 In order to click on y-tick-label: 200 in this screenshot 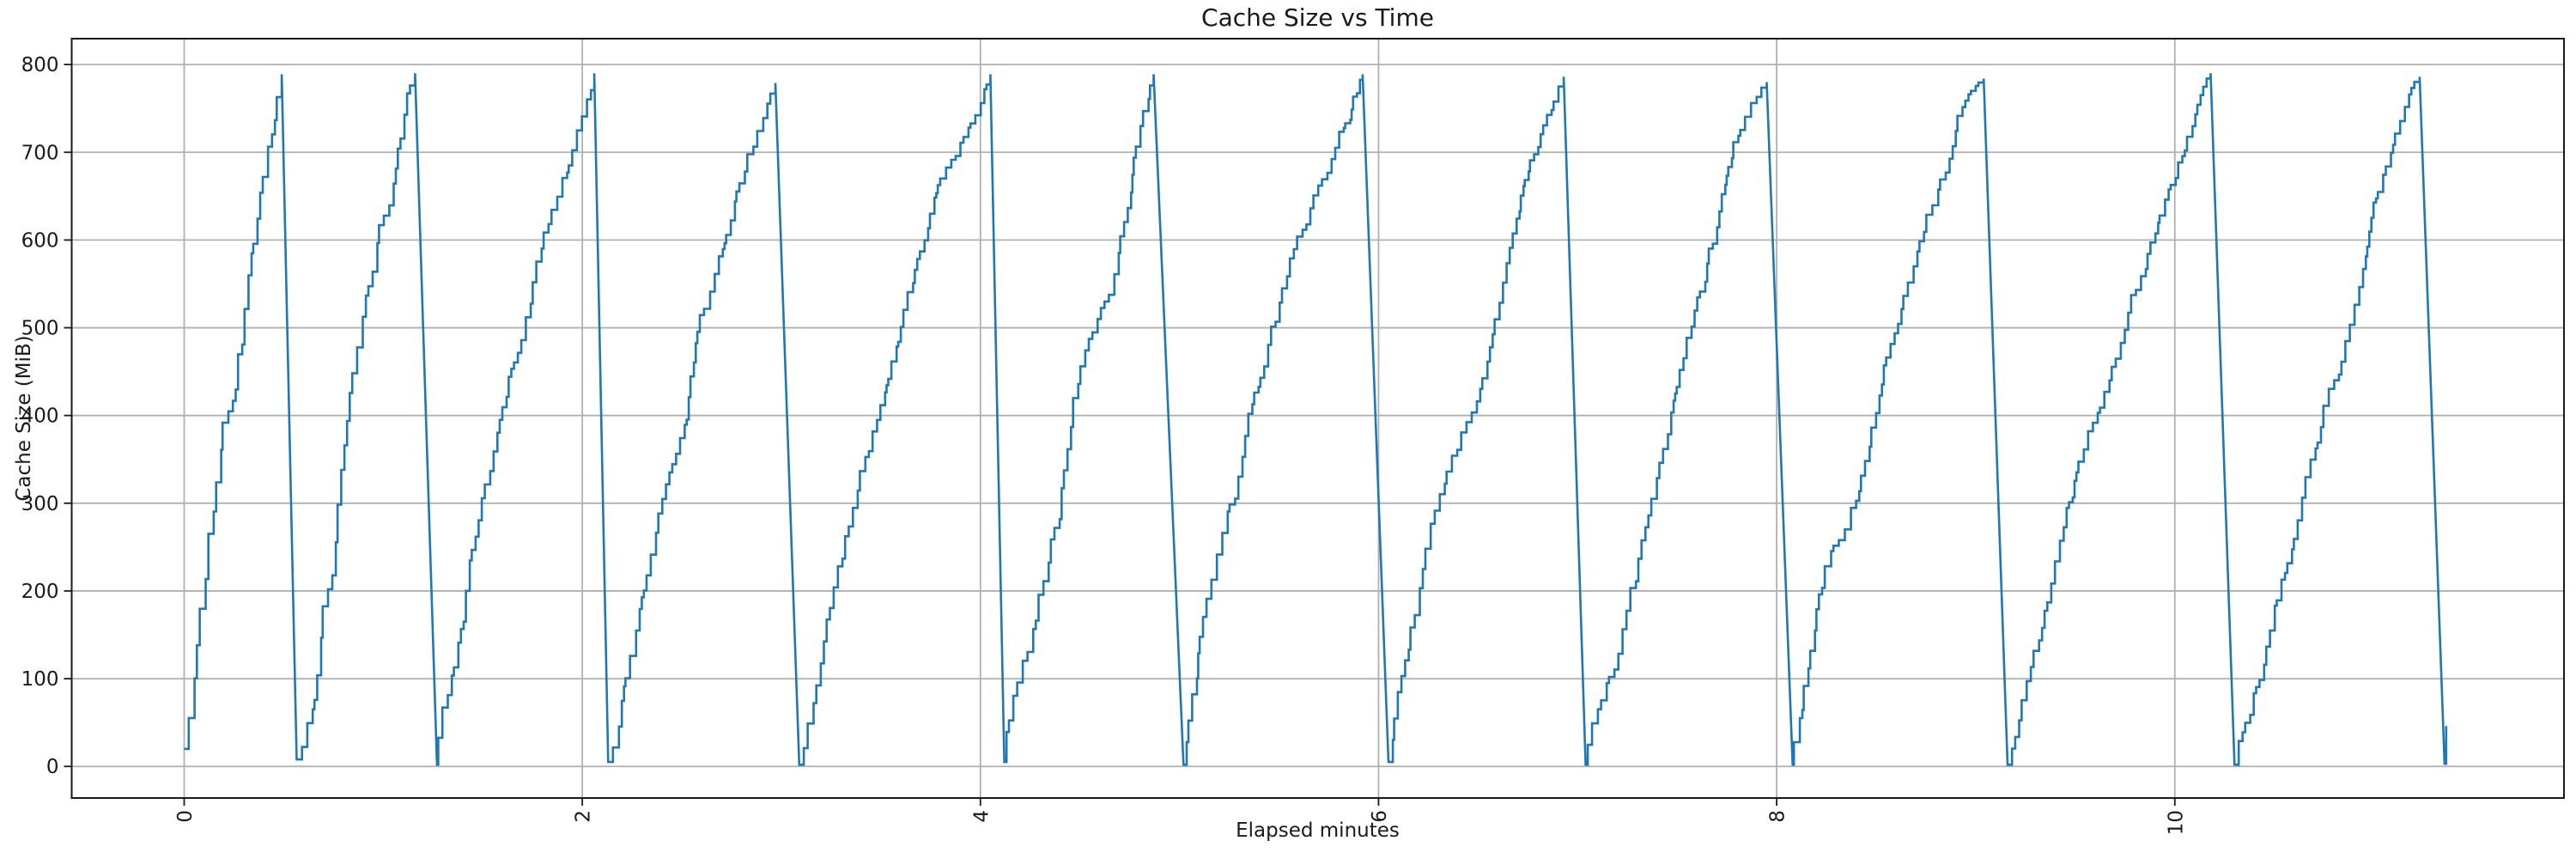, I will do `click(40, 592)`.